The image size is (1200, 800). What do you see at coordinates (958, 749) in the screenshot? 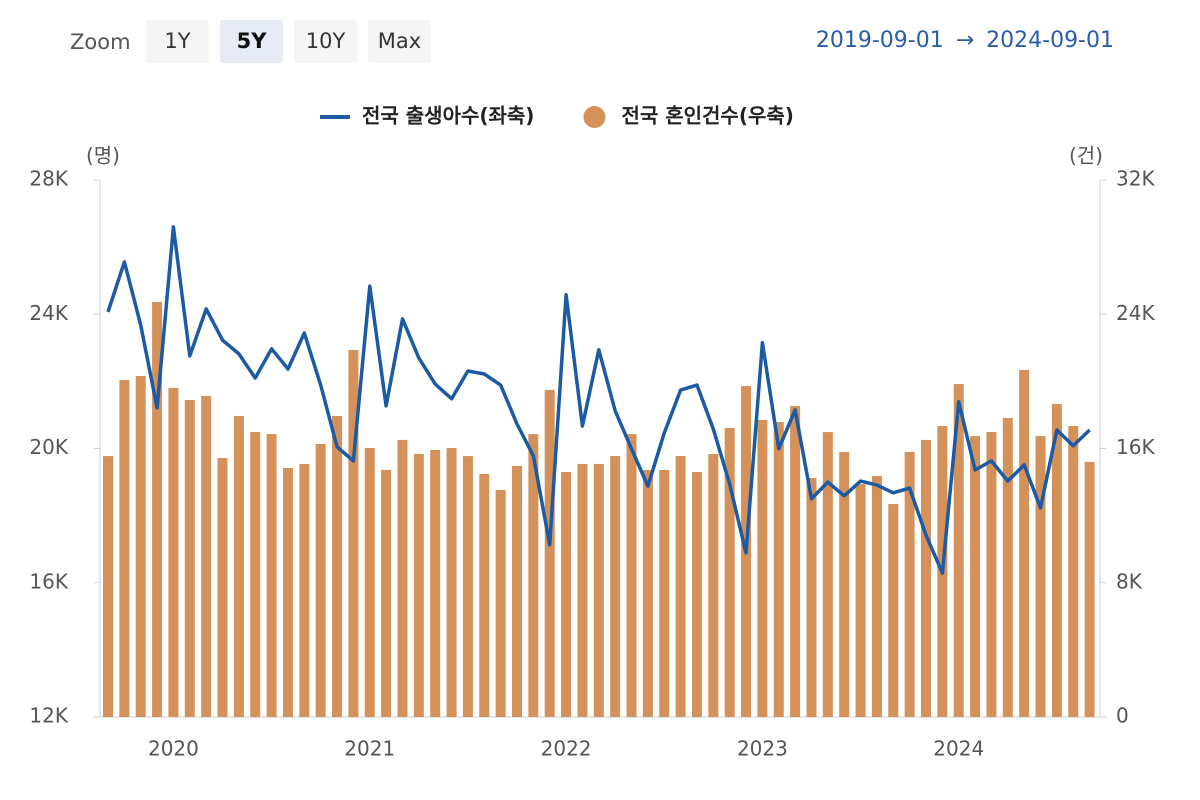
I see `x-tick-label: 2024` at bounding box center [958, 749].